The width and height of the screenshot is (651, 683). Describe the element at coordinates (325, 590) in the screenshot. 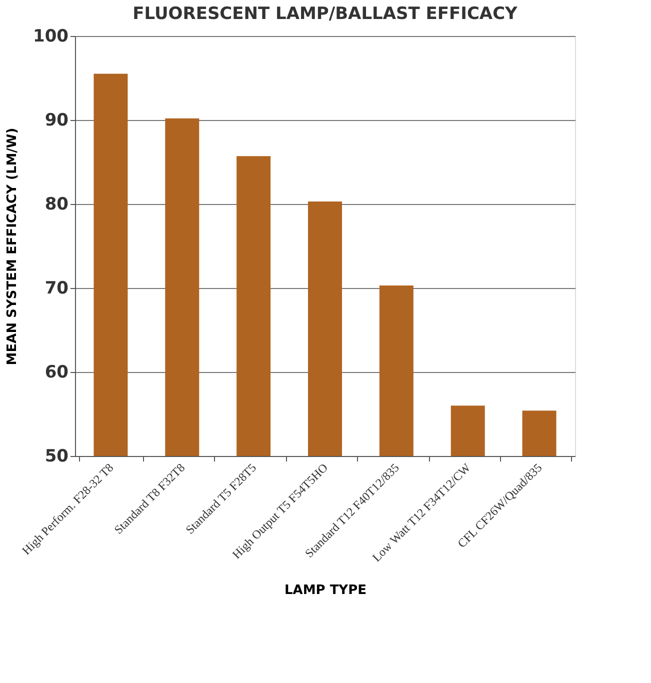

I see `x-axis-title: LAMP TYPE` at that location.